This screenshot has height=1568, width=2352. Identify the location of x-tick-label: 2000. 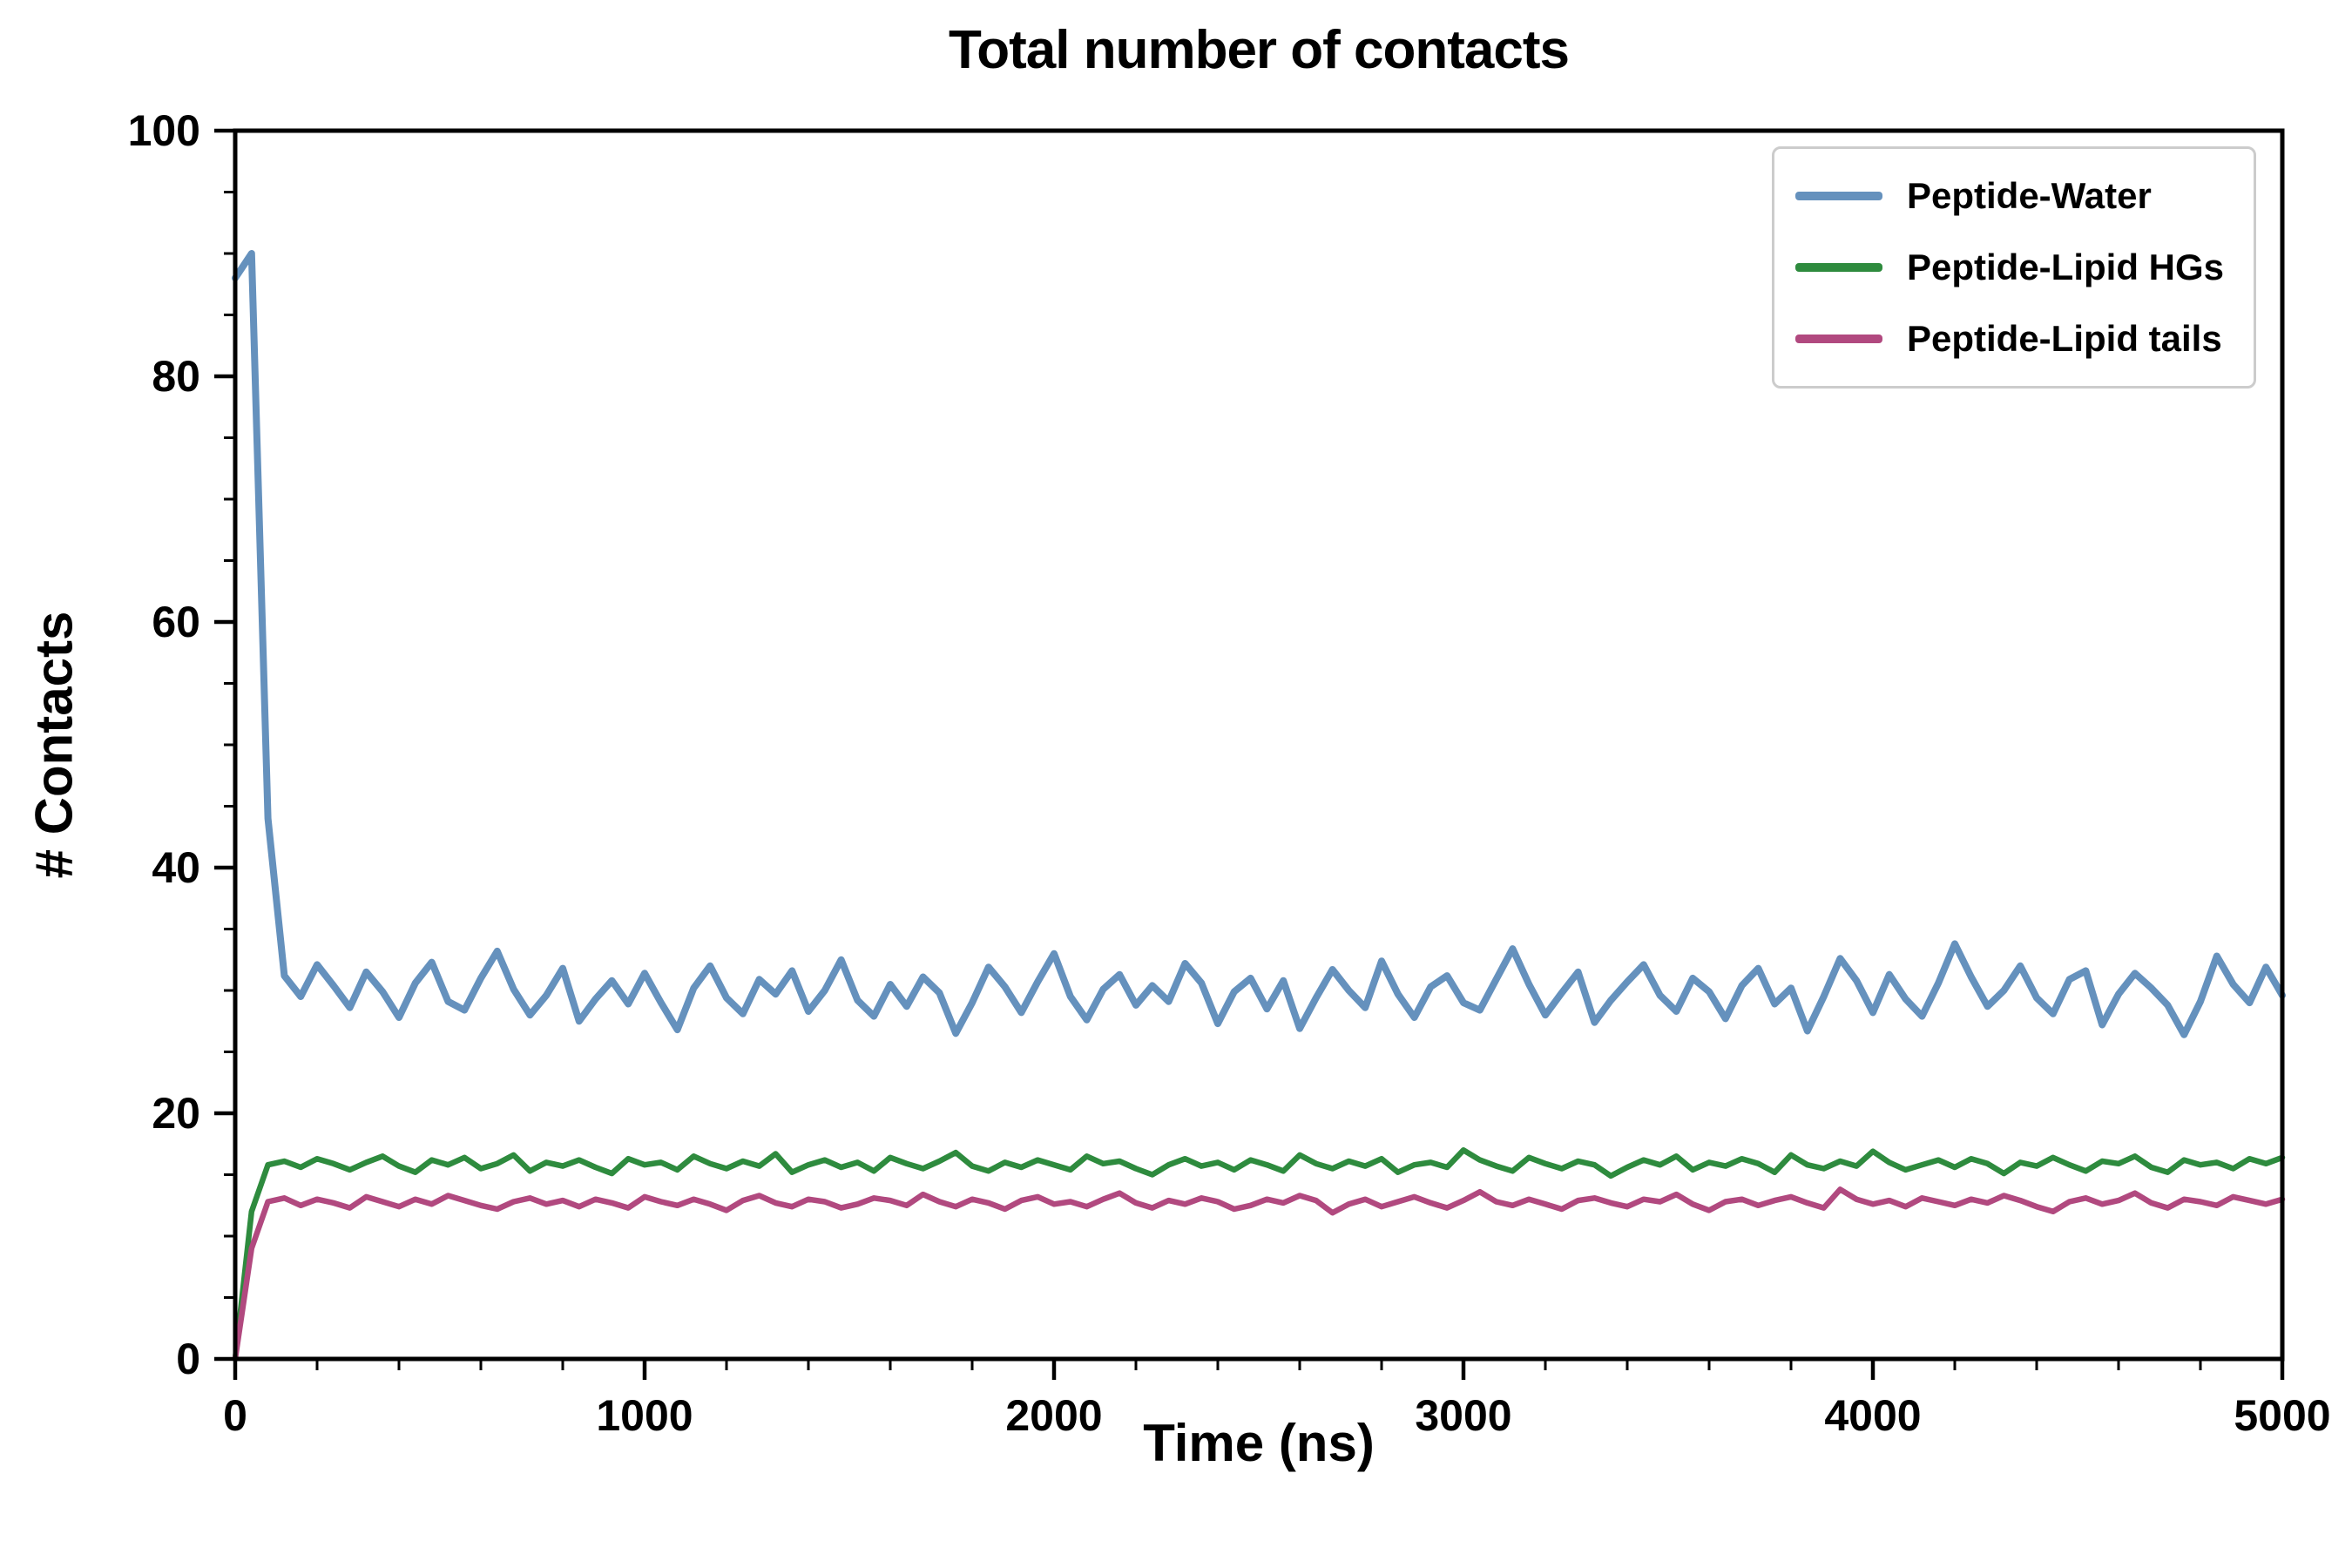
(1054, 1415).